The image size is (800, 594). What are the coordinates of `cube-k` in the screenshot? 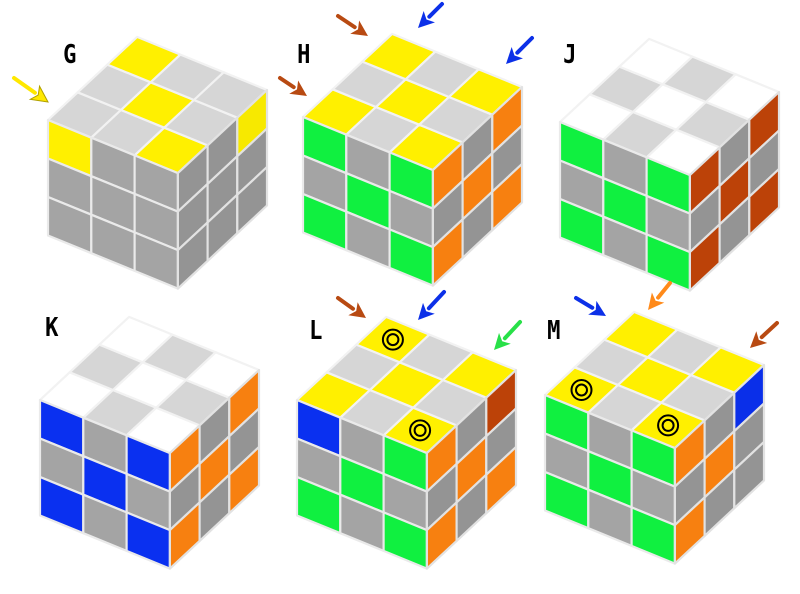 It's located at (149, 442).